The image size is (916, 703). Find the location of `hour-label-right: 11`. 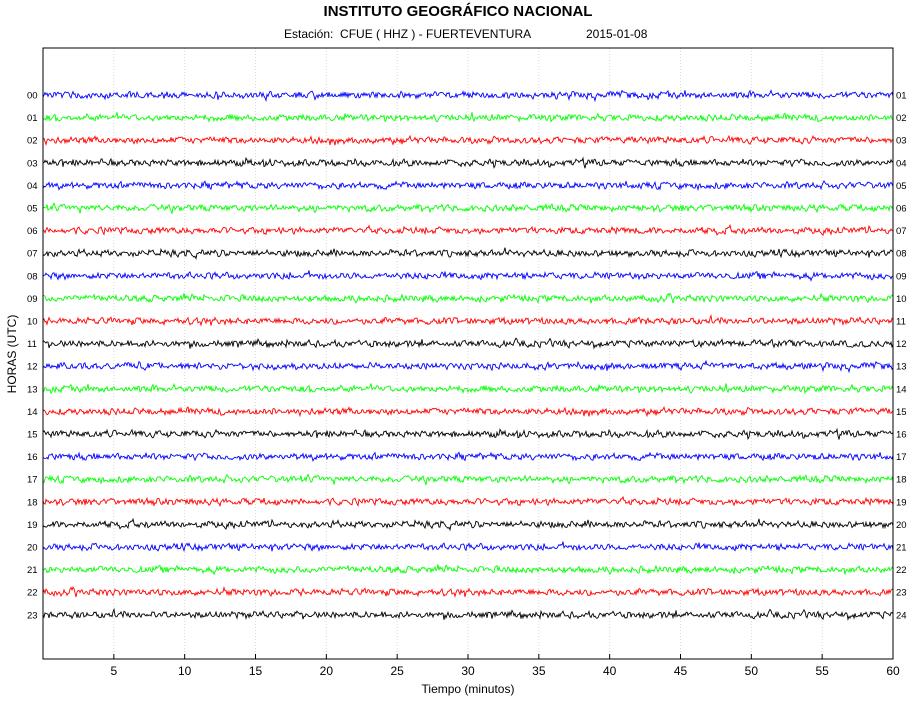

hour-label-right: 11 is located at coordinates (901, 322).